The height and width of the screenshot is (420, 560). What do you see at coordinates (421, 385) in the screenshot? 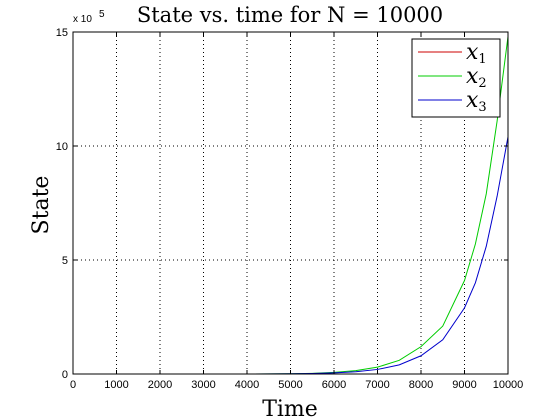
I see `x-tick-label: 8000` at bounding box center [421, 385].